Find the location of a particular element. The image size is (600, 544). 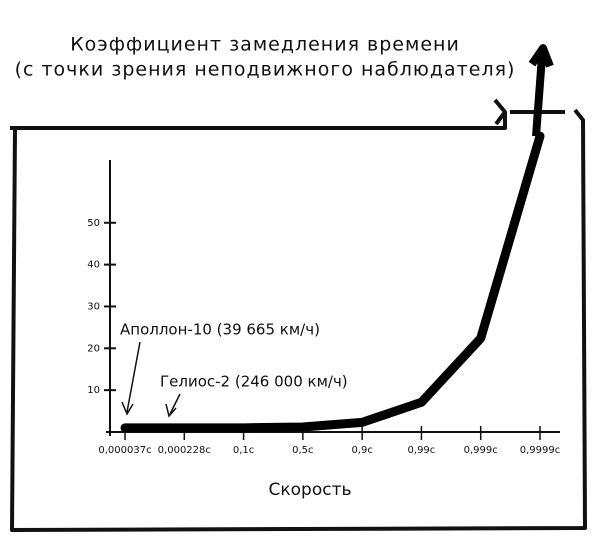

y-tick-label: 30 is located at coordinates (93, 306).